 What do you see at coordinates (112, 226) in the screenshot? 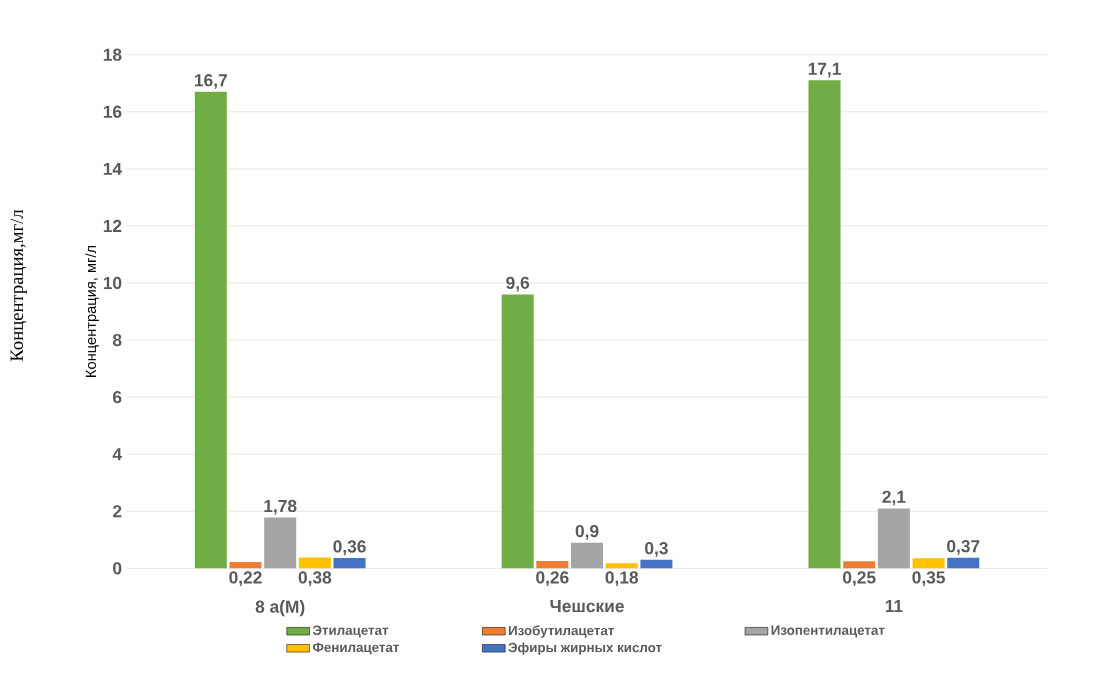
I see `y-tick-label: 12` at bounding box center [112, 226].